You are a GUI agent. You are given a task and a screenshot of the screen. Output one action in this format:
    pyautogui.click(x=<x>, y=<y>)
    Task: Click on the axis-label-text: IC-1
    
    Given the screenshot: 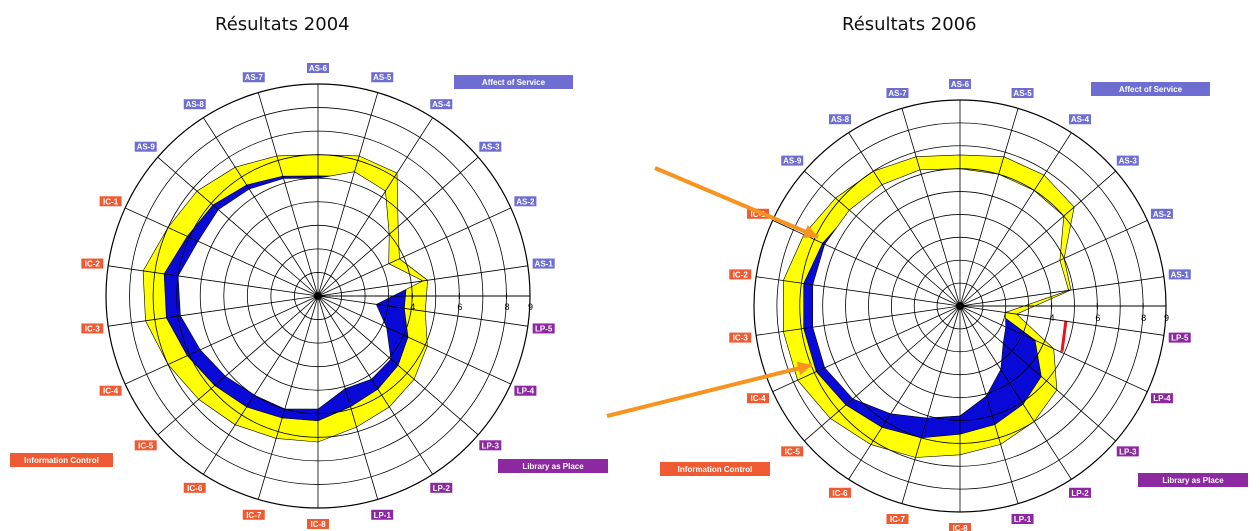 What is the action you would take?
    pyautogui.click(x=111, y=201)
    